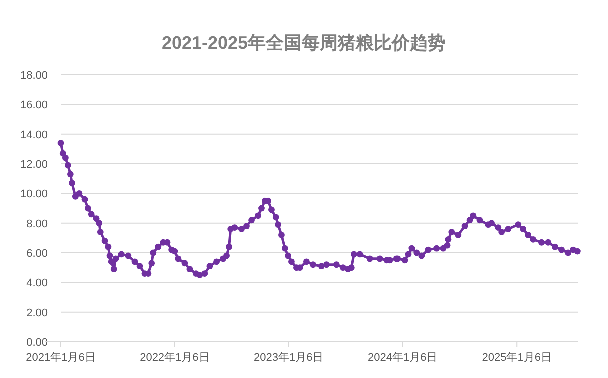  I want to click on x-tick-label: 2021年1月6日, so click(61, 358).